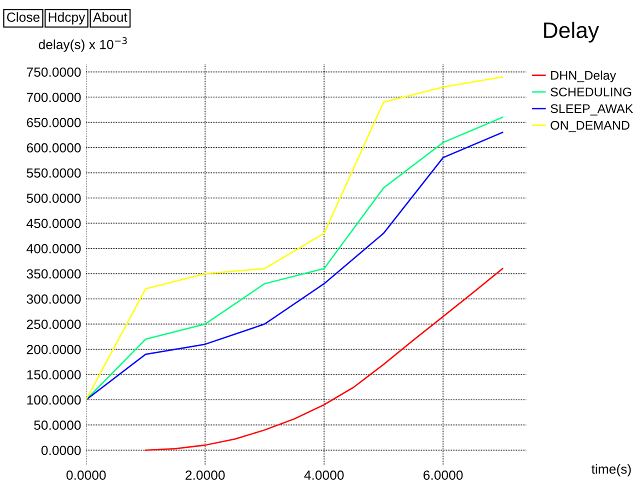 This screenshot has height=495, width=638. I want to click on y-tick-label: 100.0000, so click(54, 400).